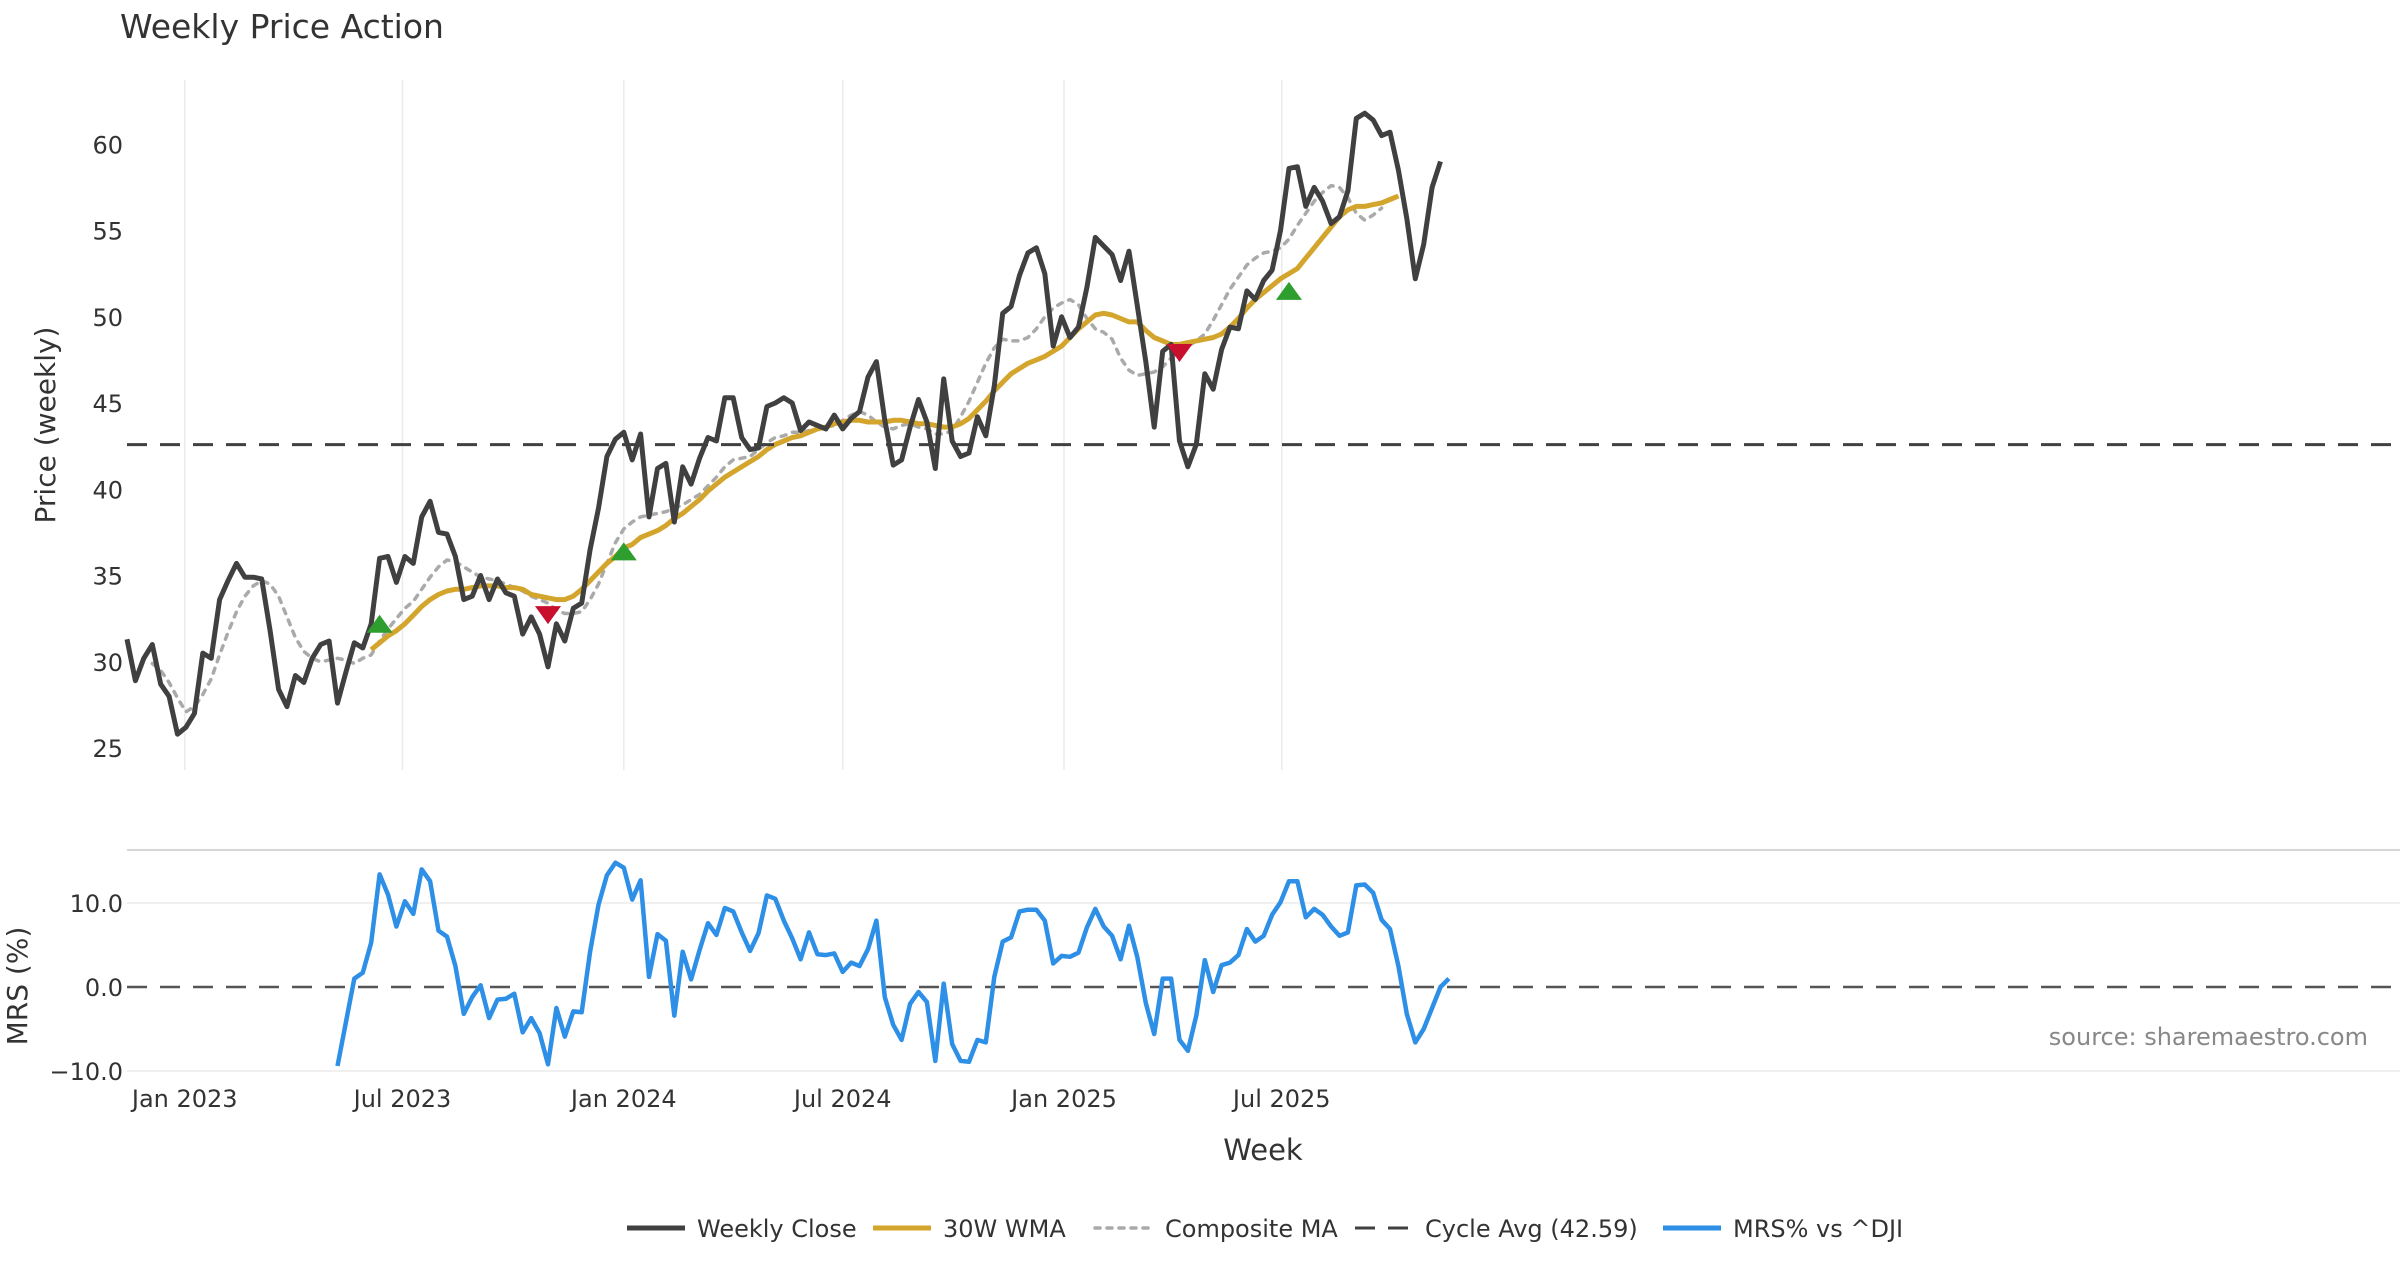 This screenshot has width=2400, height=1264. Describe the element at coordinates (1063, 1099) in the screenshot. I see `x-tick-label: Jan 2025` at that location.